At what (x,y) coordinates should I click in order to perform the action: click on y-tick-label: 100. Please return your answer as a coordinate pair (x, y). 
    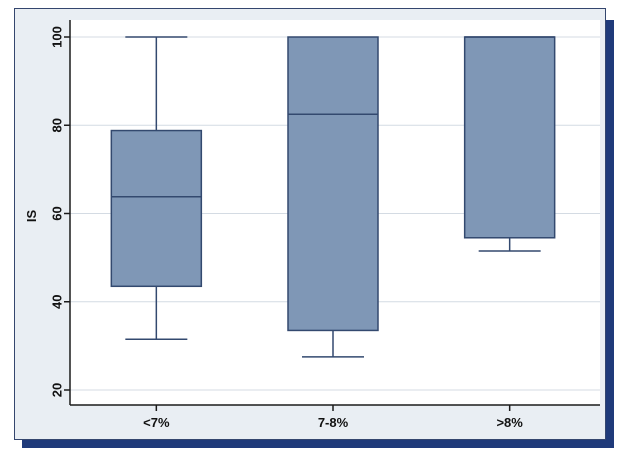
    Looking at the image, I should click on (56, 37).